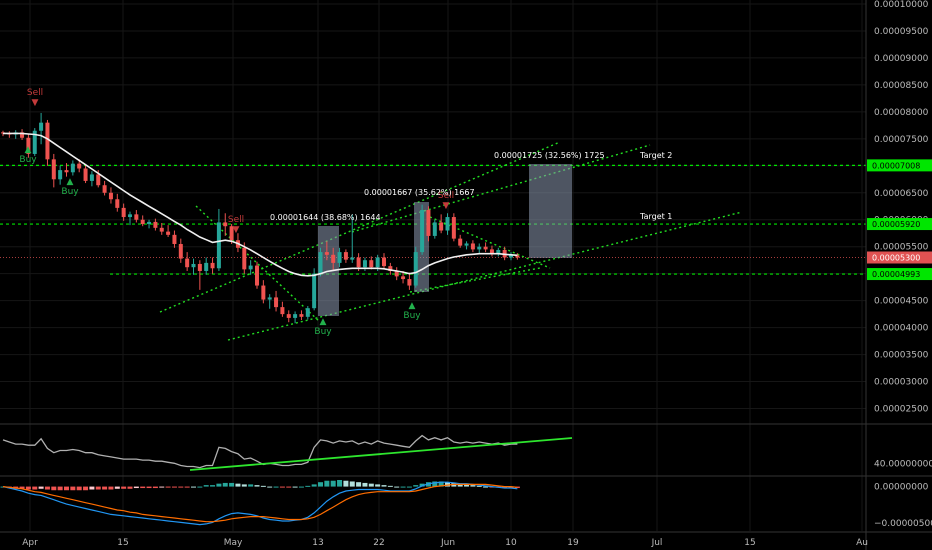 Image resolution: width=932 pixels, height=550 pixels. What do you see at coordinates (325, 217) in the screenshot?
I see `measure-annotation: 0.00001644 (38.68%) 1644` at bounding box center [325, 217].